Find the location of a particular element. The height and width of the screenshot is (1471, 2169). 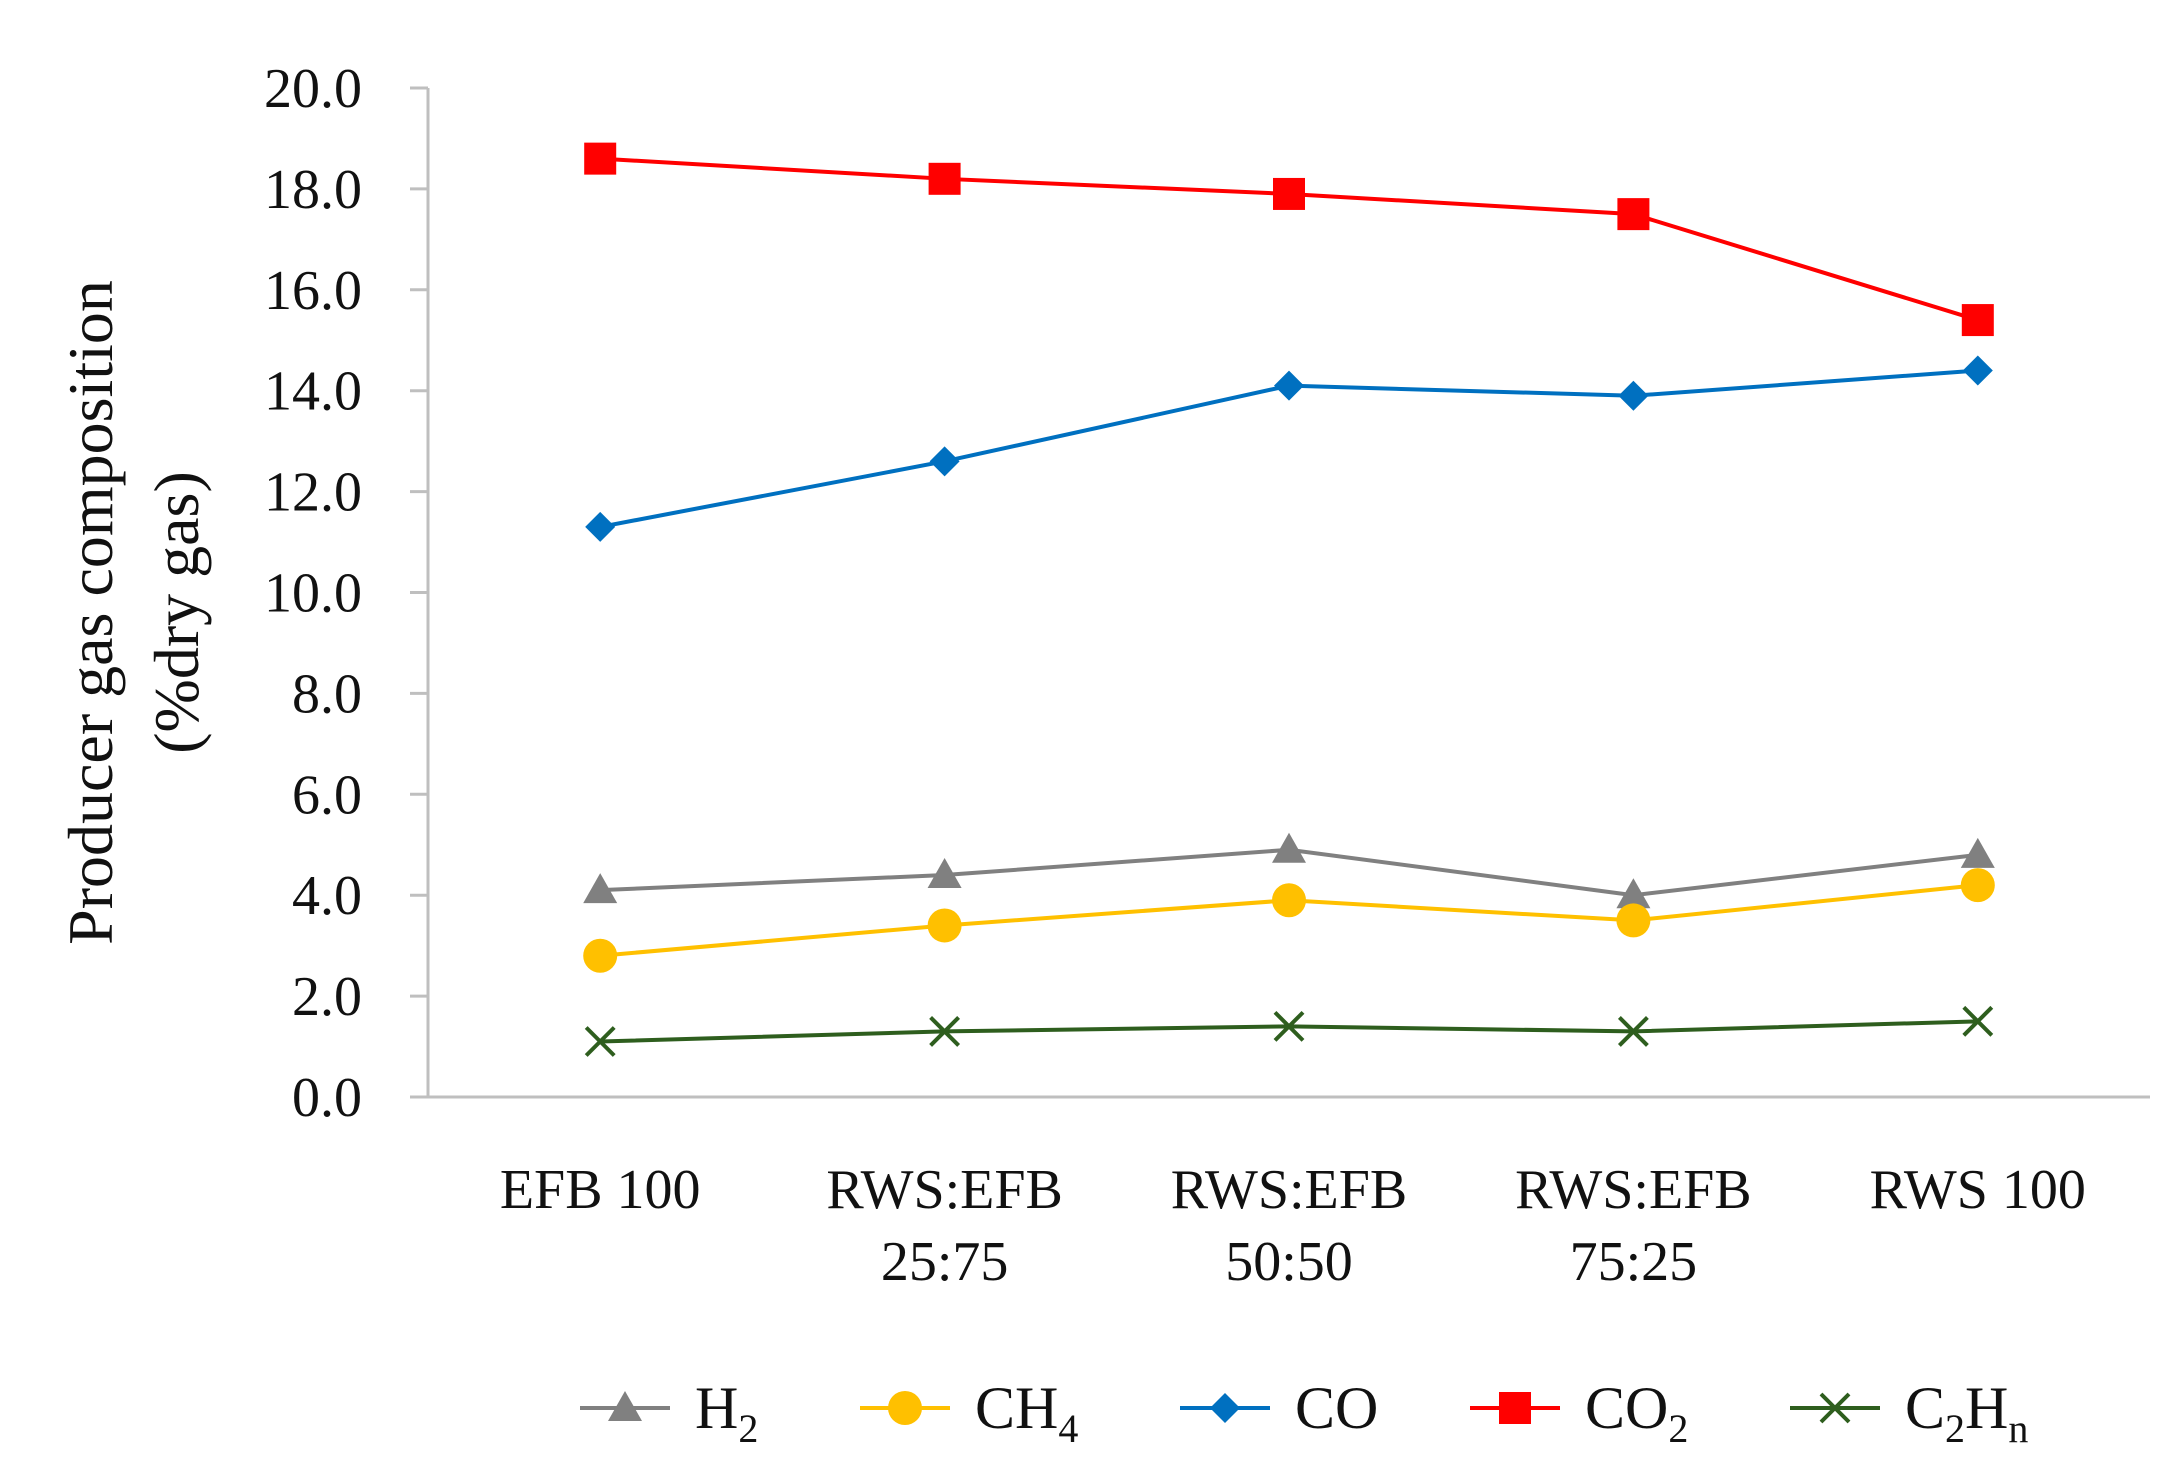

legend-label: CO2 is located at coordinates (1636, 1413).